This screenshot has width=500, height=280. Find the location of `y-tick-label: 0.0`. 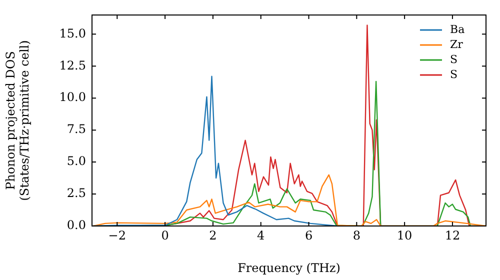

y-tick-label: 0.0 is located at coordinates (76, 225).